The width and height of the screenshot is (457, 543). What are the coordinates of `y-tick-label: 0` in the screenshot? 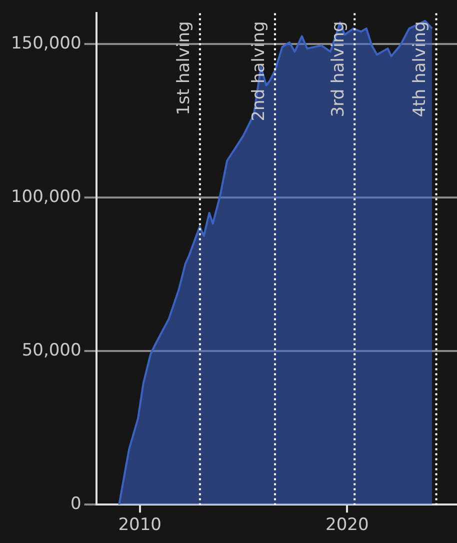 It's located at (76, 504).